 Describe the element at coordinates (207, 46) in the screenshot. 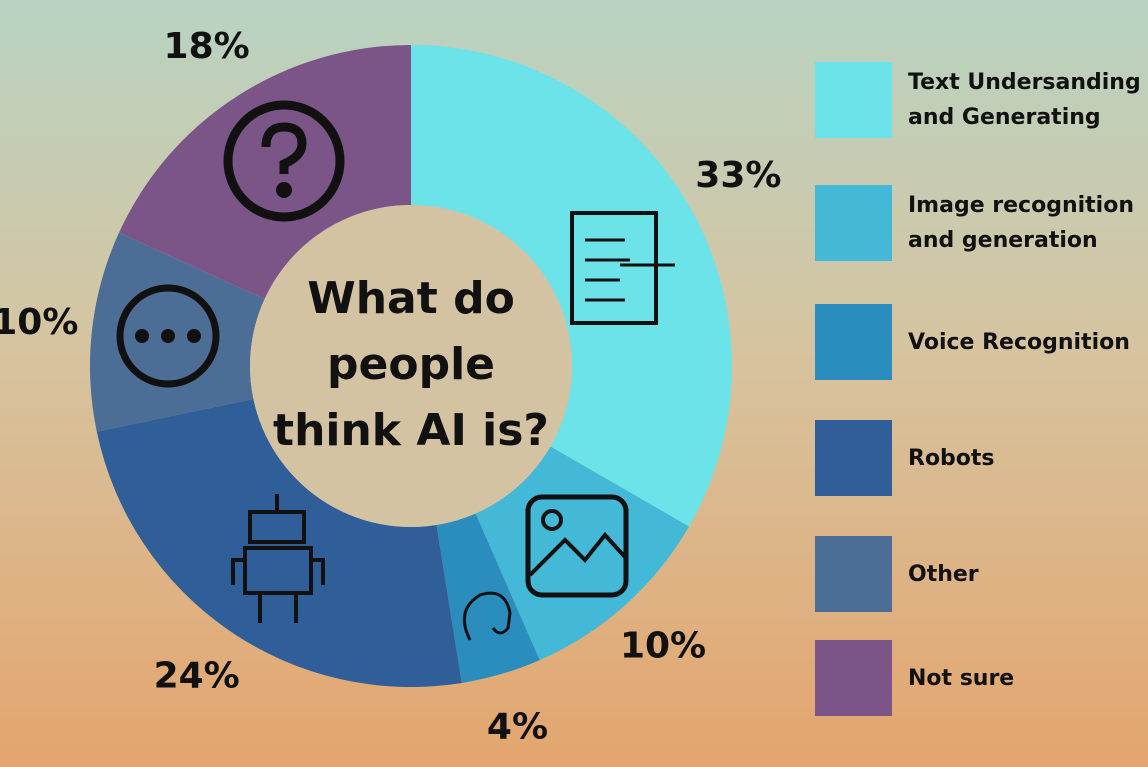

I see `value-label: 18%` at that location.